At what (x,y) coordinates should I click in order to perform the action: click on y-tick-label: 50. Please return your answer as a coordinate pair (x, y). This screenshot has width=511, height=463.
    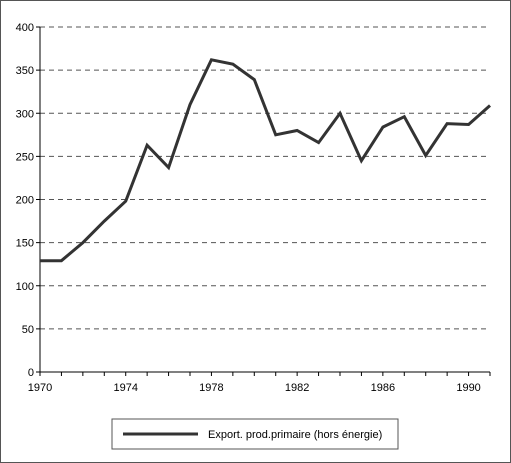
    Looking at the image, I should click on (28, 330).